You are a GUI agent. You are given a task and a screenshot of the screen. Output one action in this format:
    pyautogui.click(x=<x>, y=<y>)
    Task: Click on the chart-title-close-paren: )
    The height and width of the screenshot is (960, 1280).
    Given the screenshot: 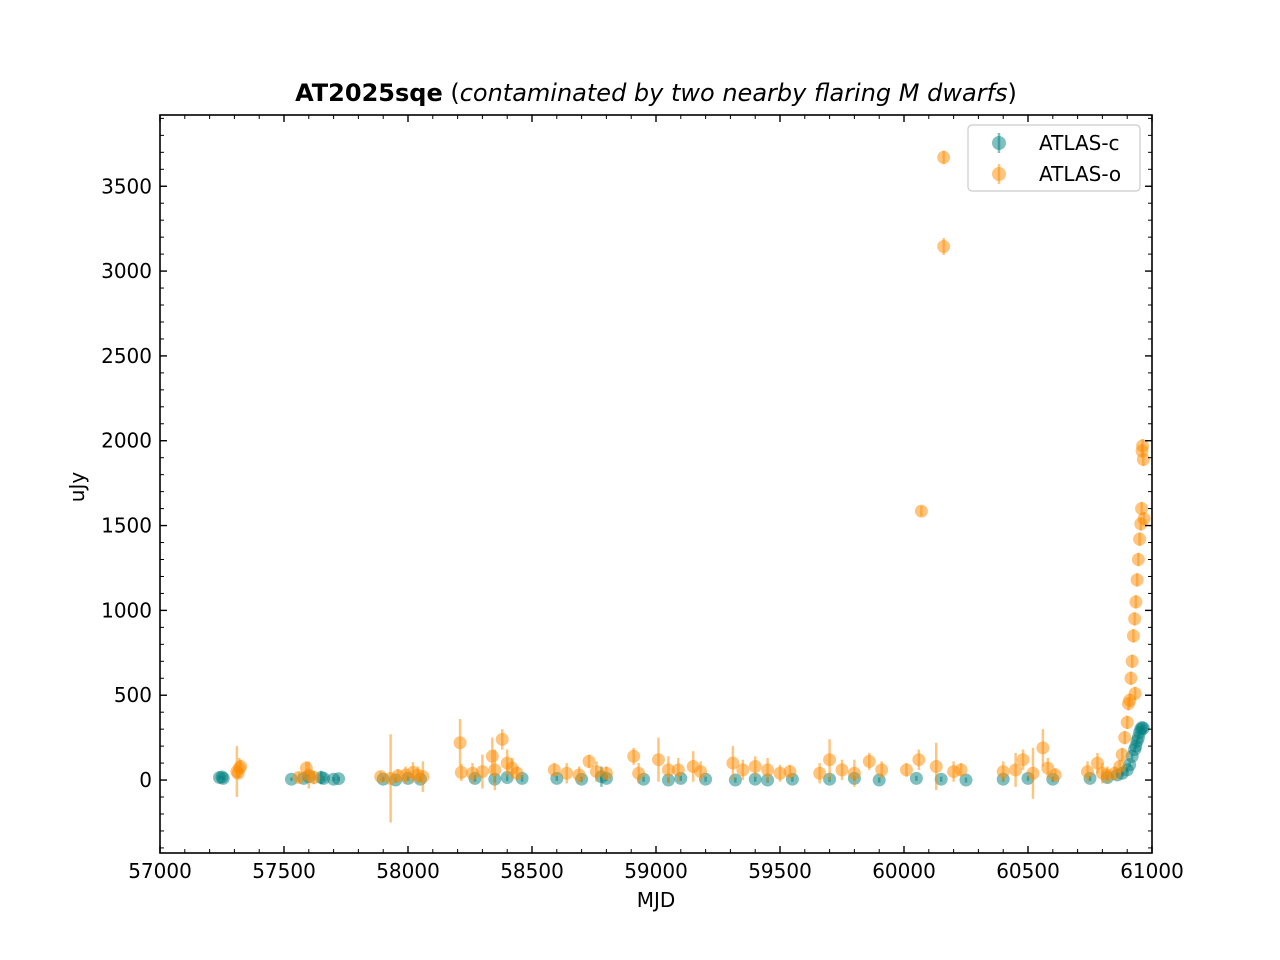 What is the action you would take?
    pyautogui.click(x=1012, y=93)
    